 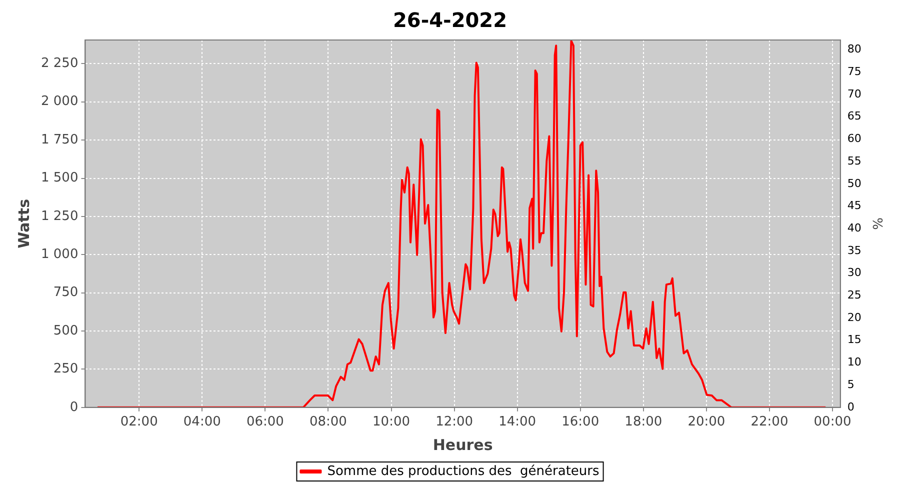 I want to click on x-tick-label: 14:00, so click(x=517, y=422).